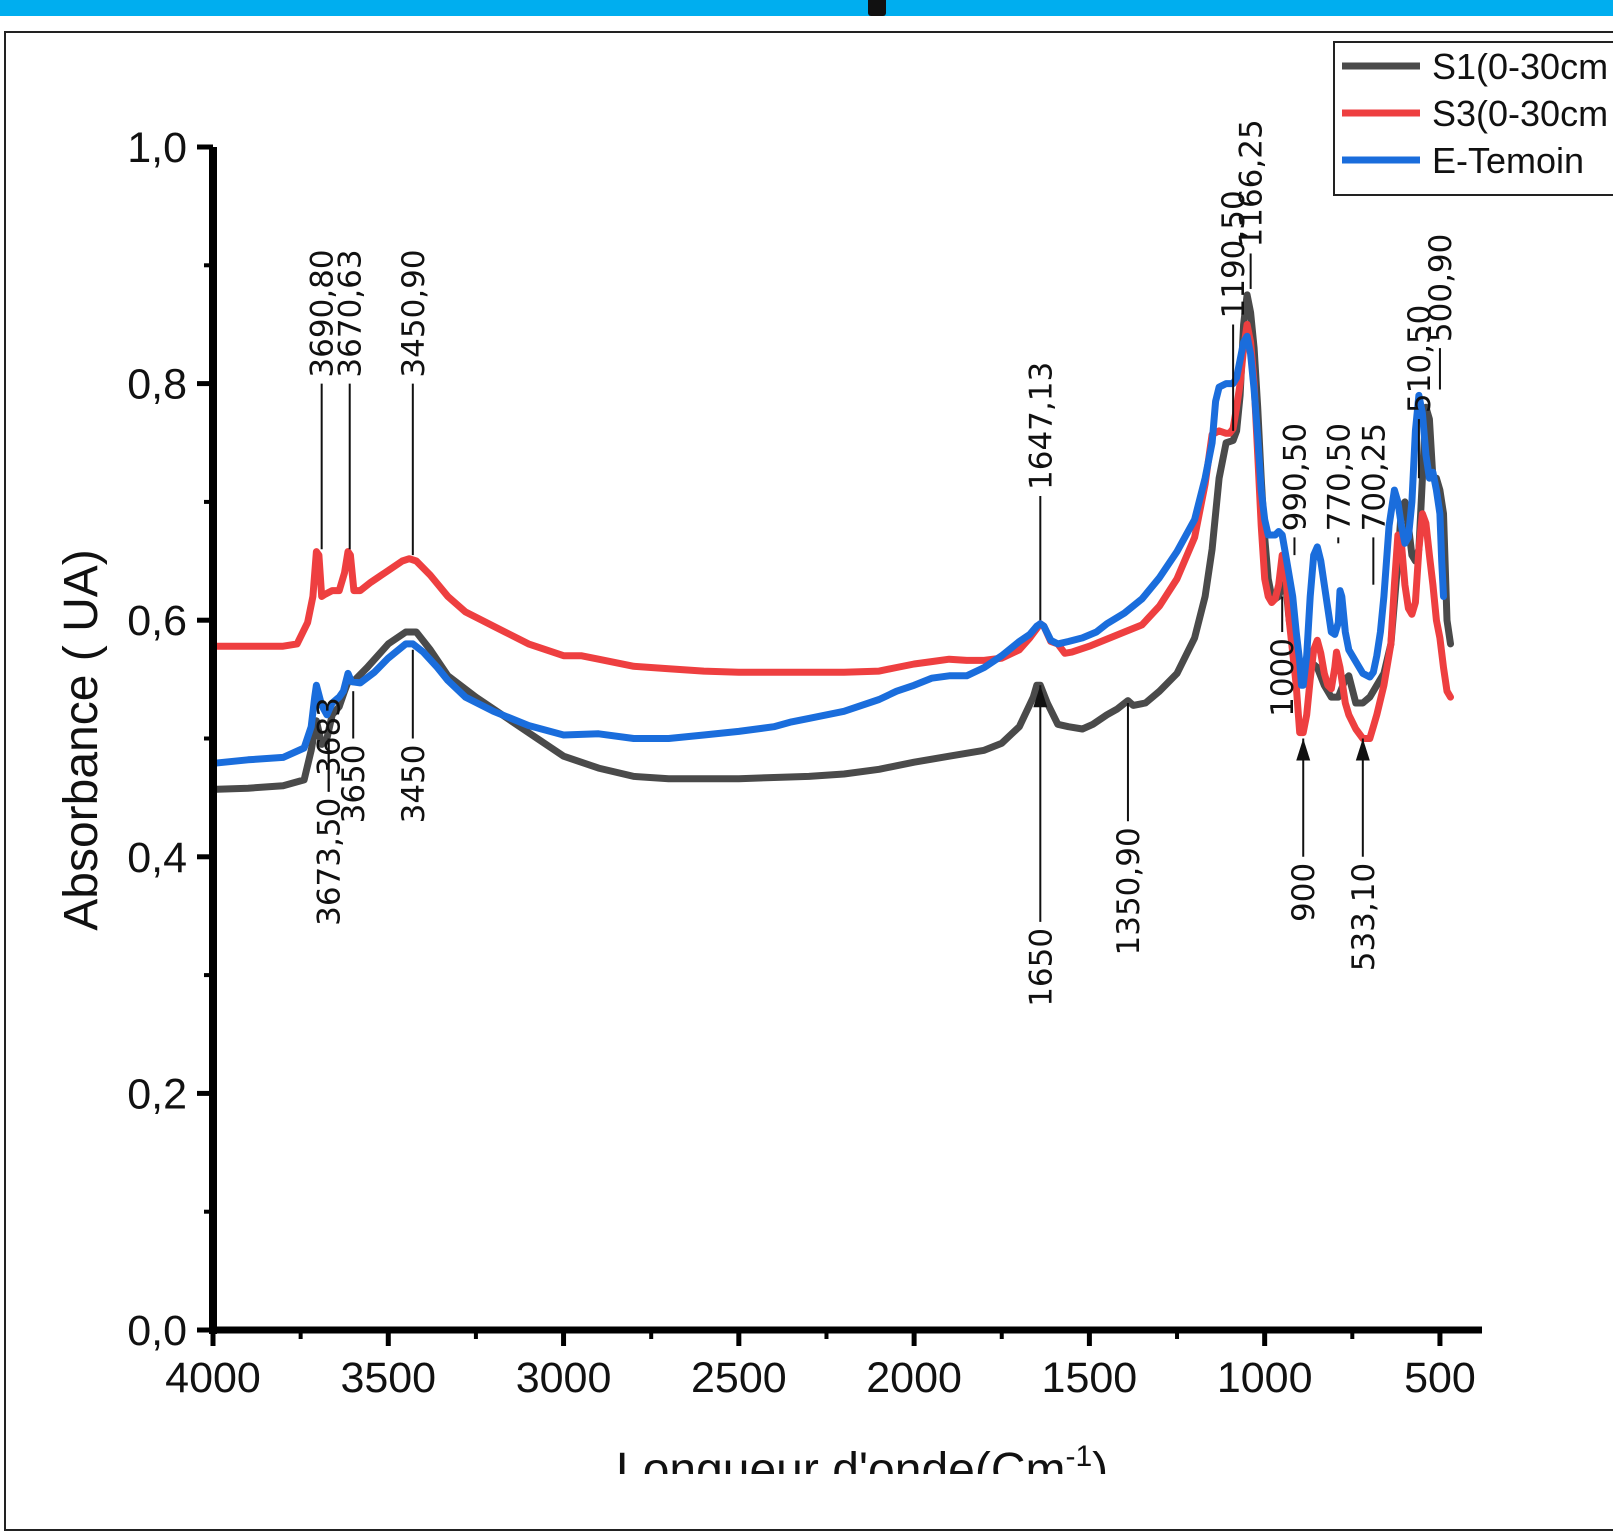 This screenshot has width=1613, height=1531. What do you see at coordinates (1129, 891) in the screenshot?
I see `peak-annotation-label: 1350,90` at bounding box center [1129, 891].